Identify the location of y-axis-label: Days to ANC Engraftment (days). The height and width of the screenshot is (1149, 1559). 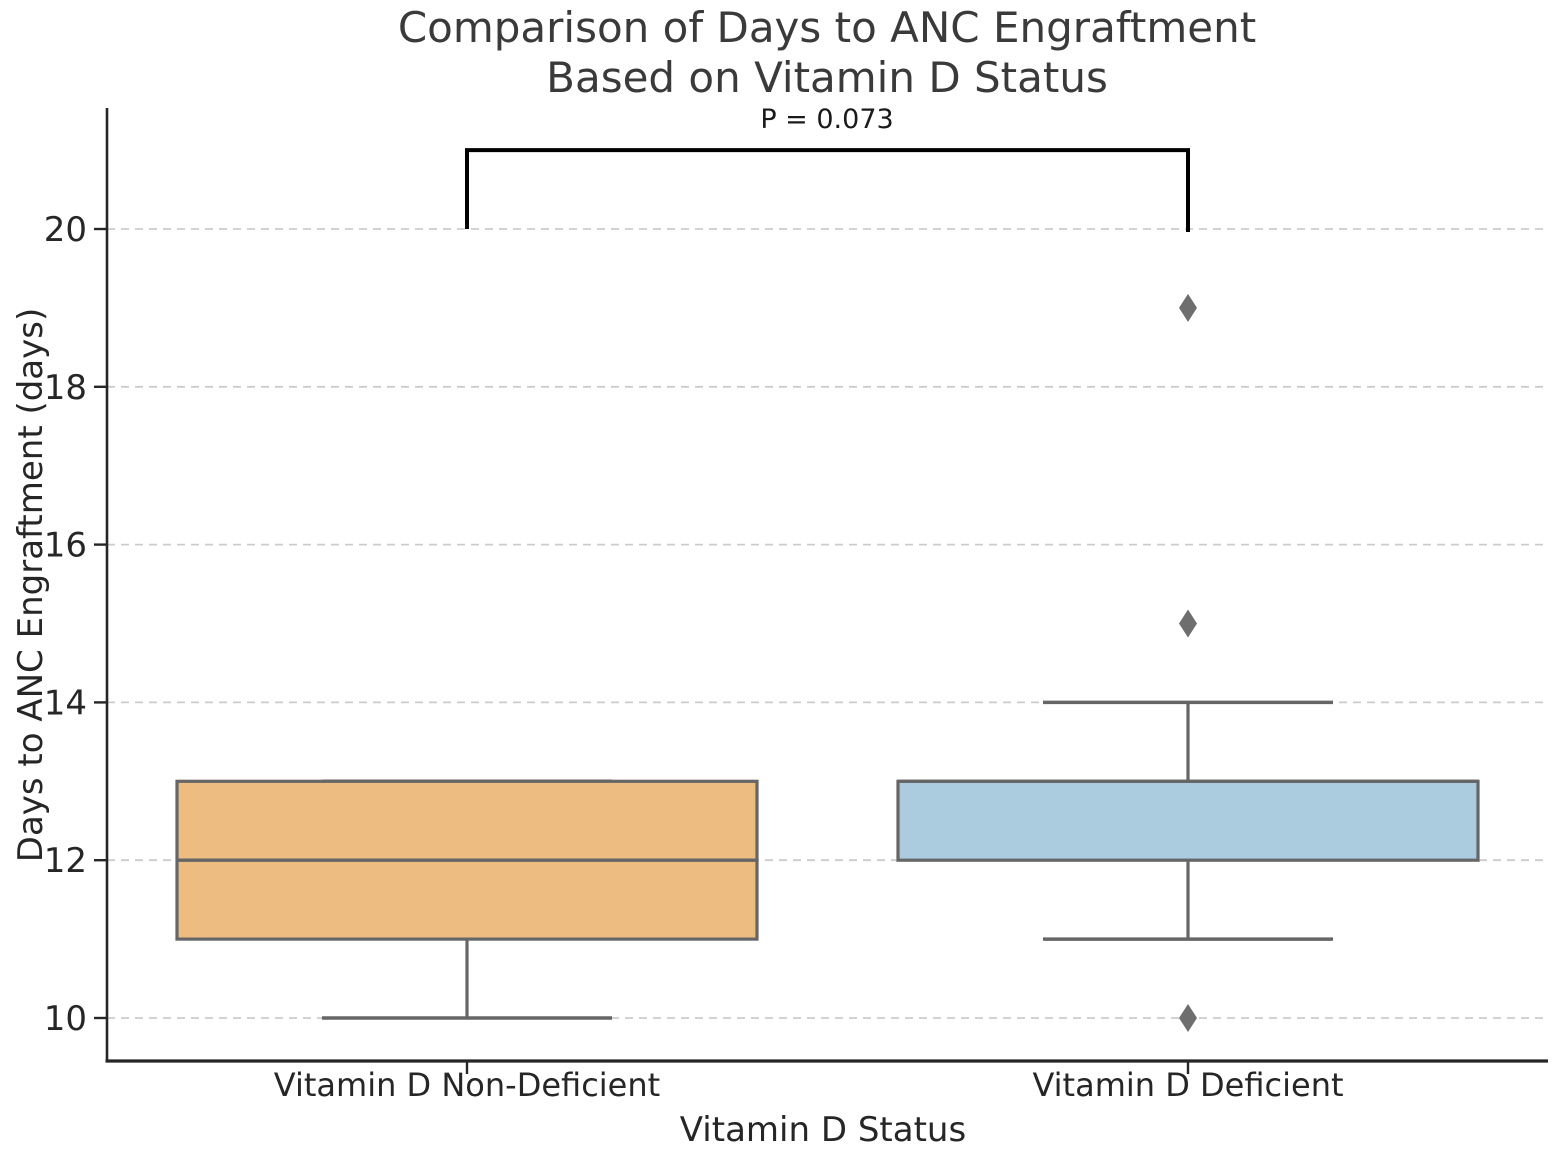
(31, 585).